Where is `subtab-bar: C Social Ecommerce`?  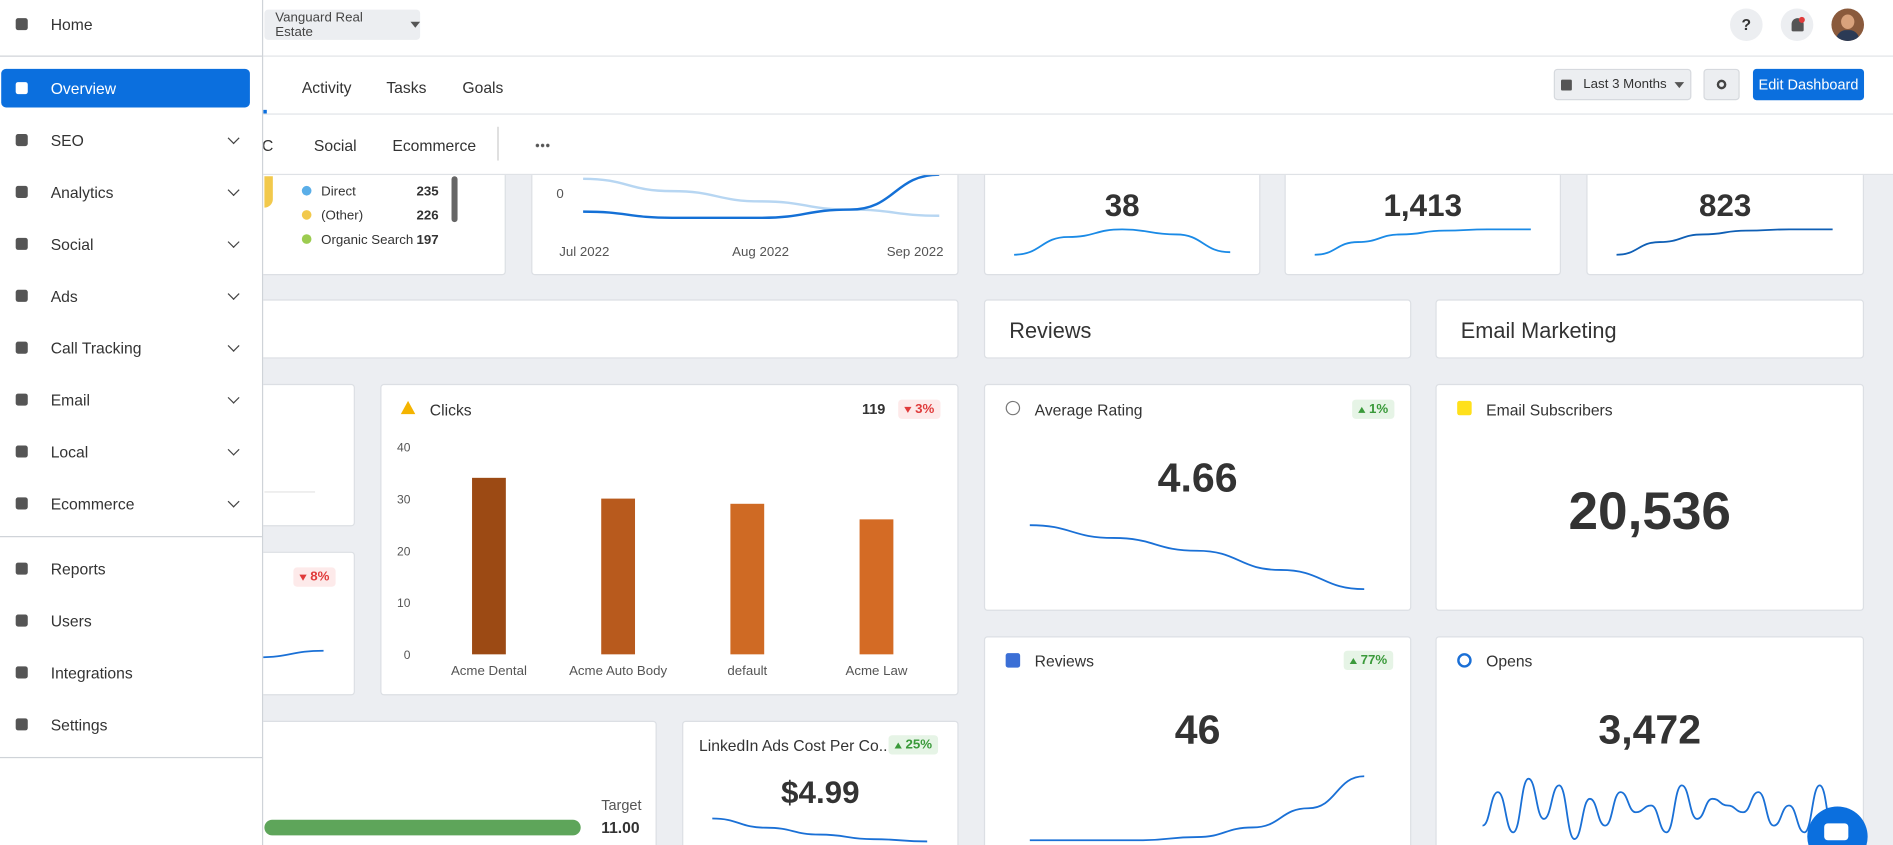 subtab-bar: C Social Ecommerce is located at coordinates (946, 145).